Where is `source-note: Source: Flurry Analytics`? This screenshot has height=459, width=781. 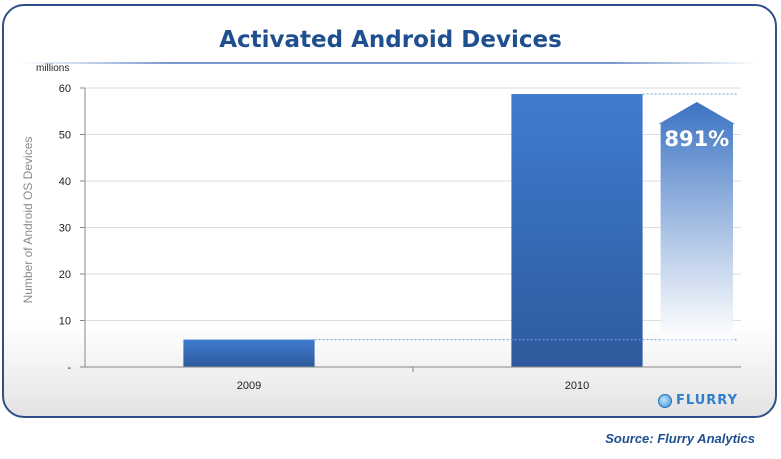
source-note: Source: Flurry Analytics is located at coordinates (680, 438).